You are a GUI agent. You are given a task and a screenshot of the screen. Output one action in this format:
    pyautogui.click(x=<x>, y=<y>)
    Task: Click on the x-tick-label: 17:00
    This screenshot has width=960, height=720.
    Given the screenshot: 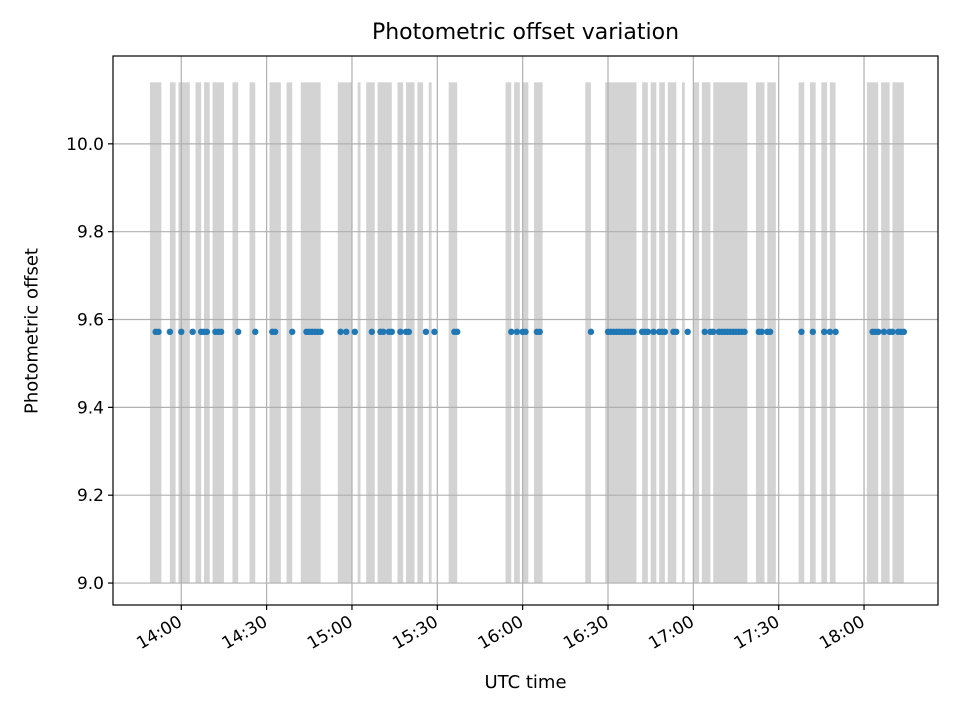 What is the action you would take?
    pyautogui.click(x=671, y=633)
    